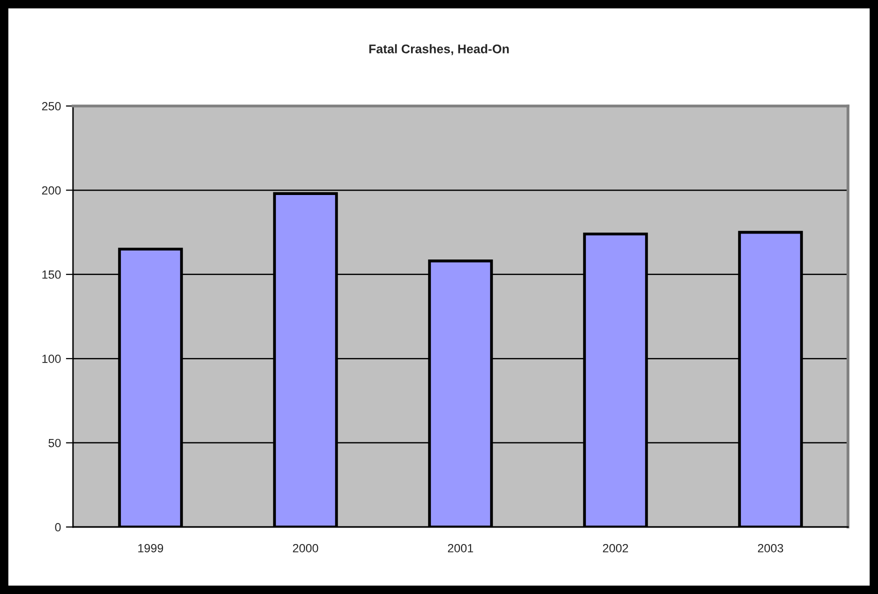 The width and height of the screenshot is (878, 594). Describe the element at coordinates (461, 548) in the screenshot. I see `x-tick-label: 2001` at that location.